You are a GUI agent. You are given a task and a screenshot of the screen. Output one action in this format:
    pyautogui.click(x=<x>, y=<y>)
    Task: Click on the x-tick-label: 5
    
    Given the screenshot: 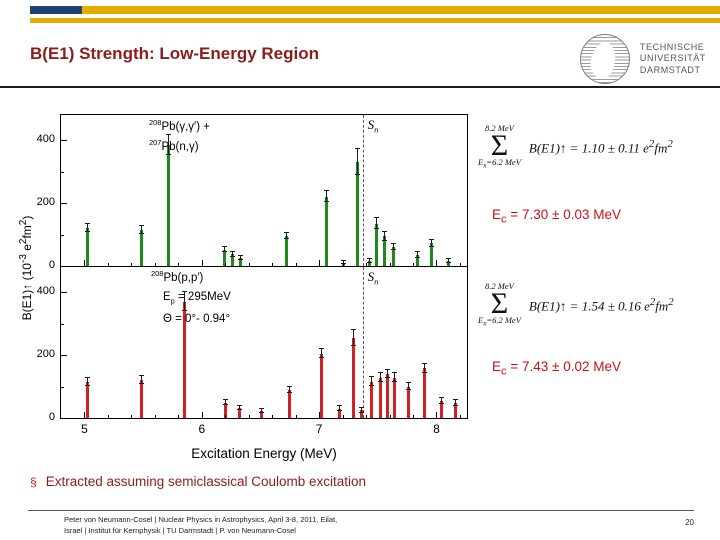 What is the action you would take?
    pyautogui.click(x=84, y=429)
    